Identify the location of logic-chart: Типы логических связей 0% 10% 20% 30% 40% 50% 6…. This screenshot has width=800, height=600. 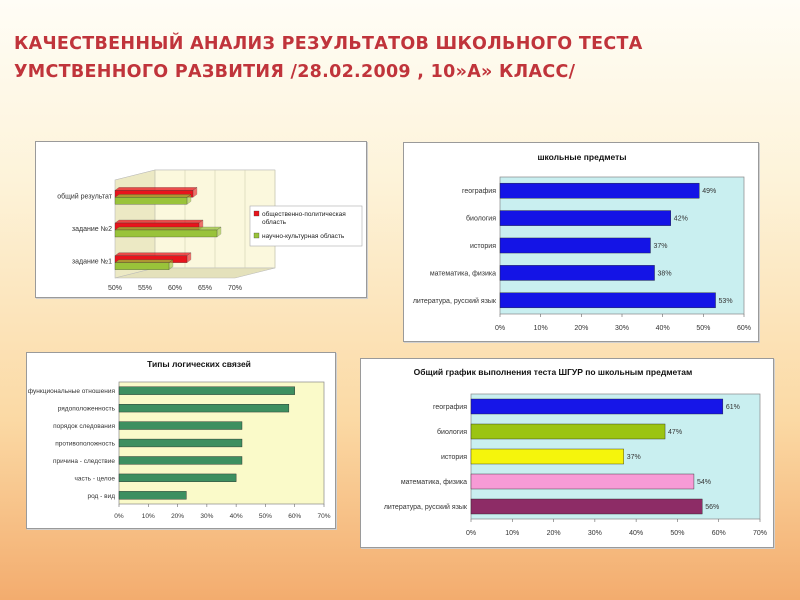
(181, 440).